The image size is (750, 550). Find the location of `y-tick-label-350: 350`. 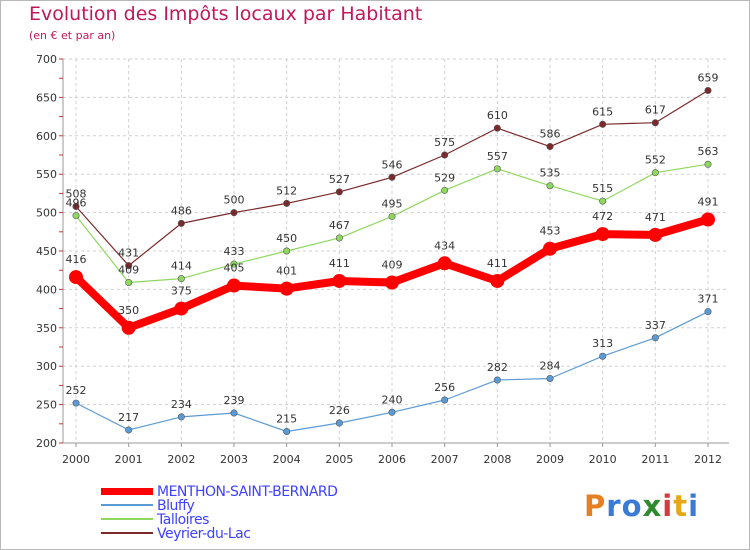

y-tick-label-350: 350 is located at coordinates (46, 328).